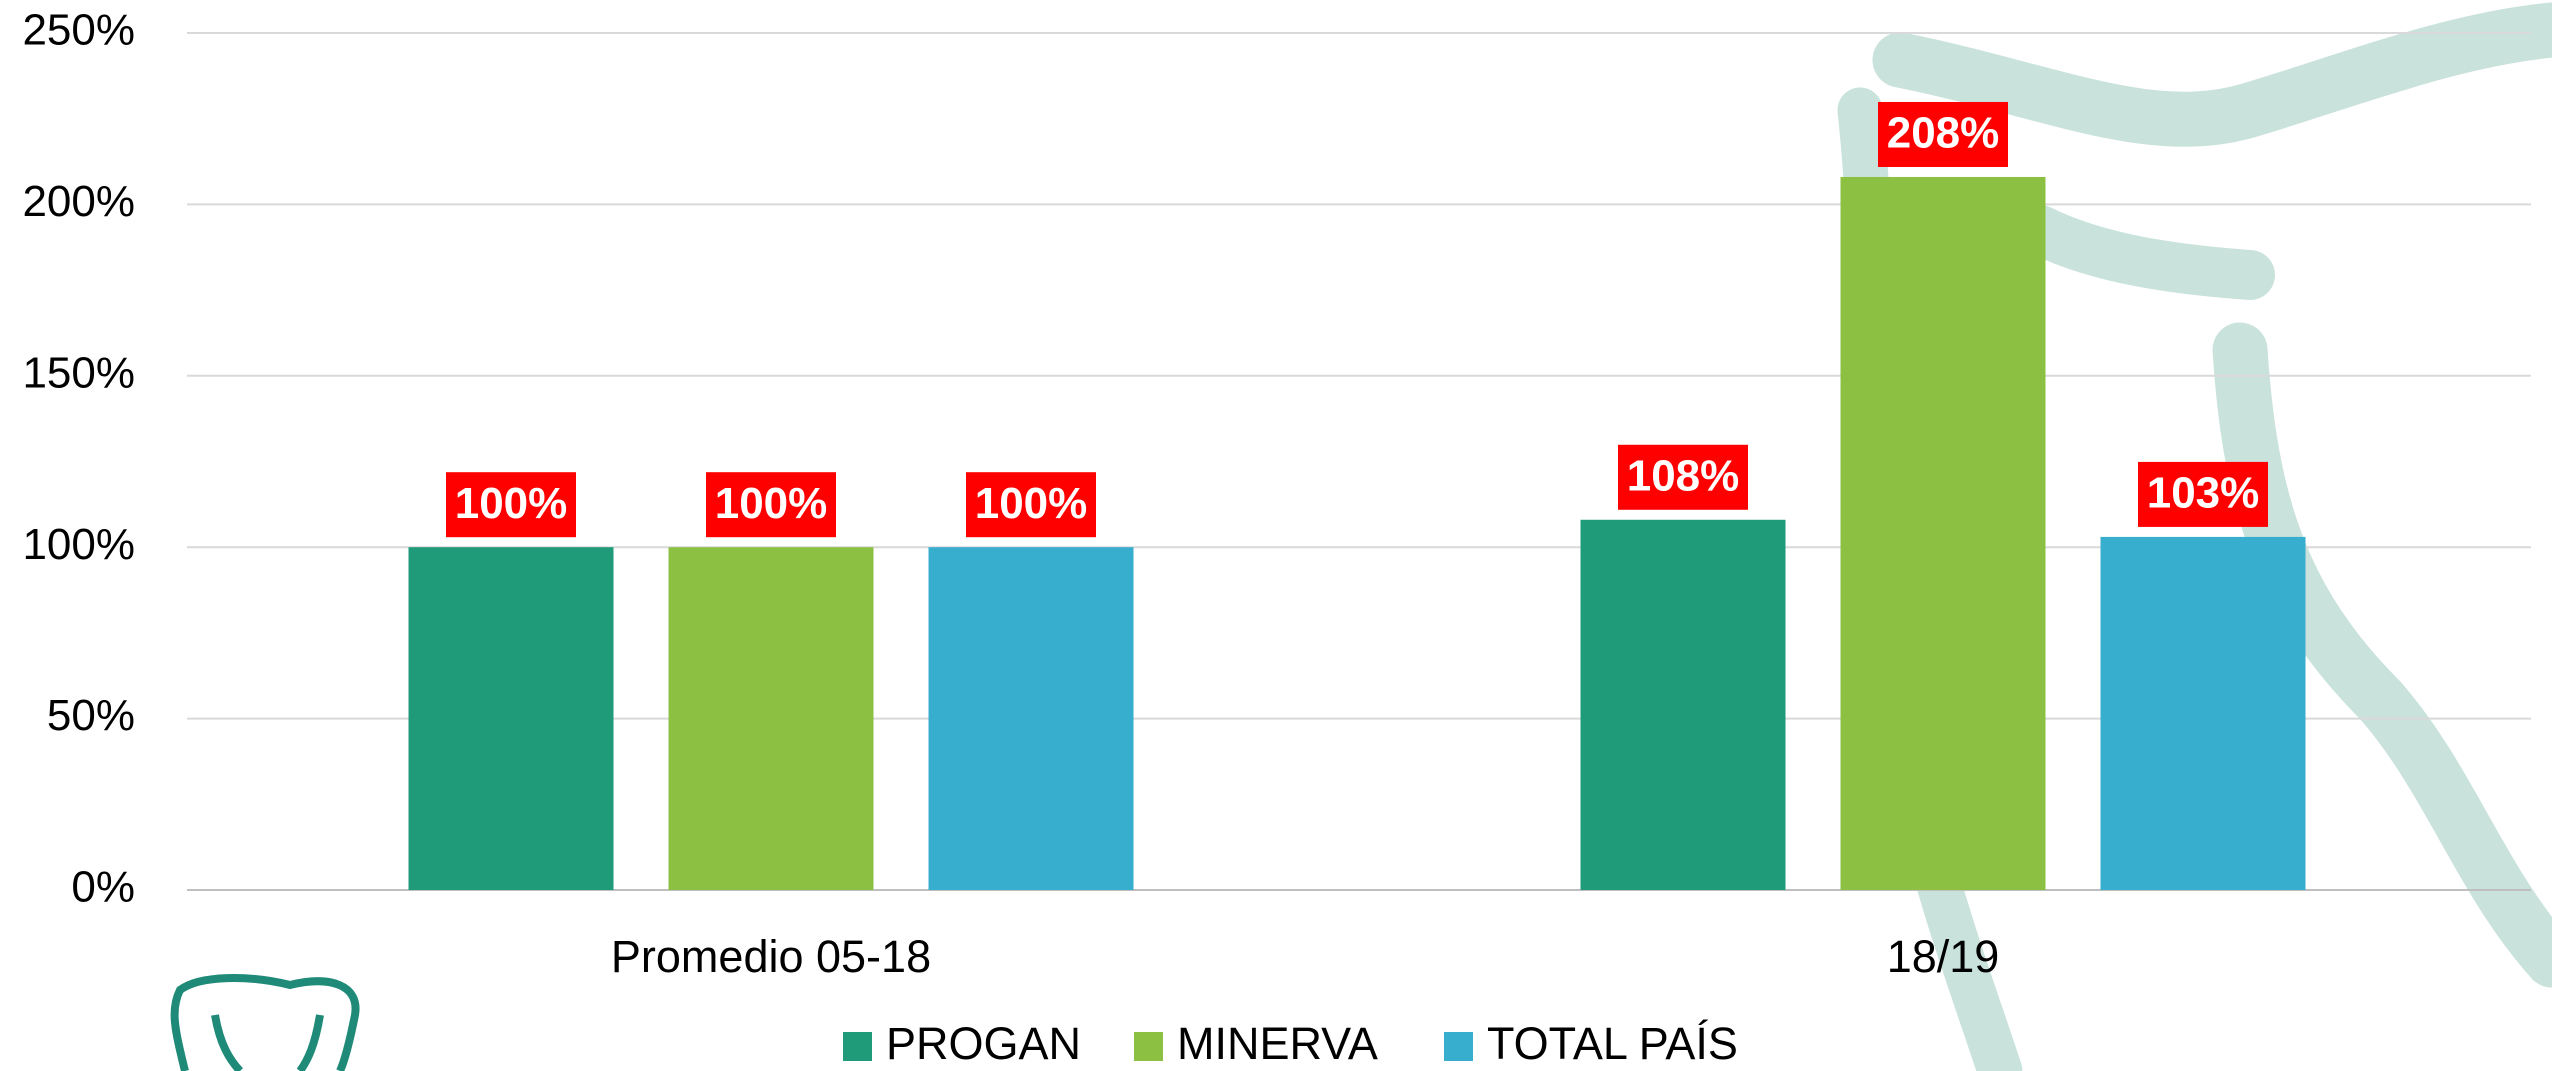 This screenshot has height=1071, width=2552. What do you see at coordinates (1943, 956) in the screenshot?
I see `x-tick-label: 18/19` at bounding box center [1943, 956].